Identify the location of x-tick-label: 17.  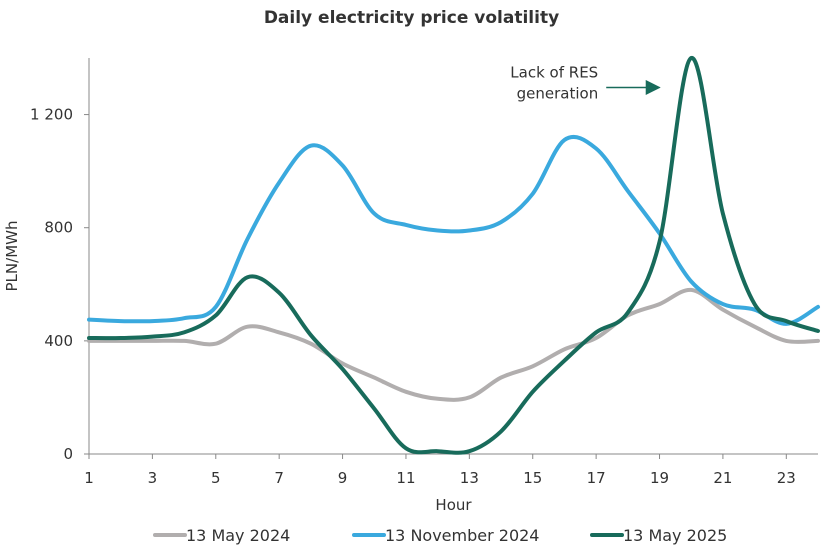
(596, 478).